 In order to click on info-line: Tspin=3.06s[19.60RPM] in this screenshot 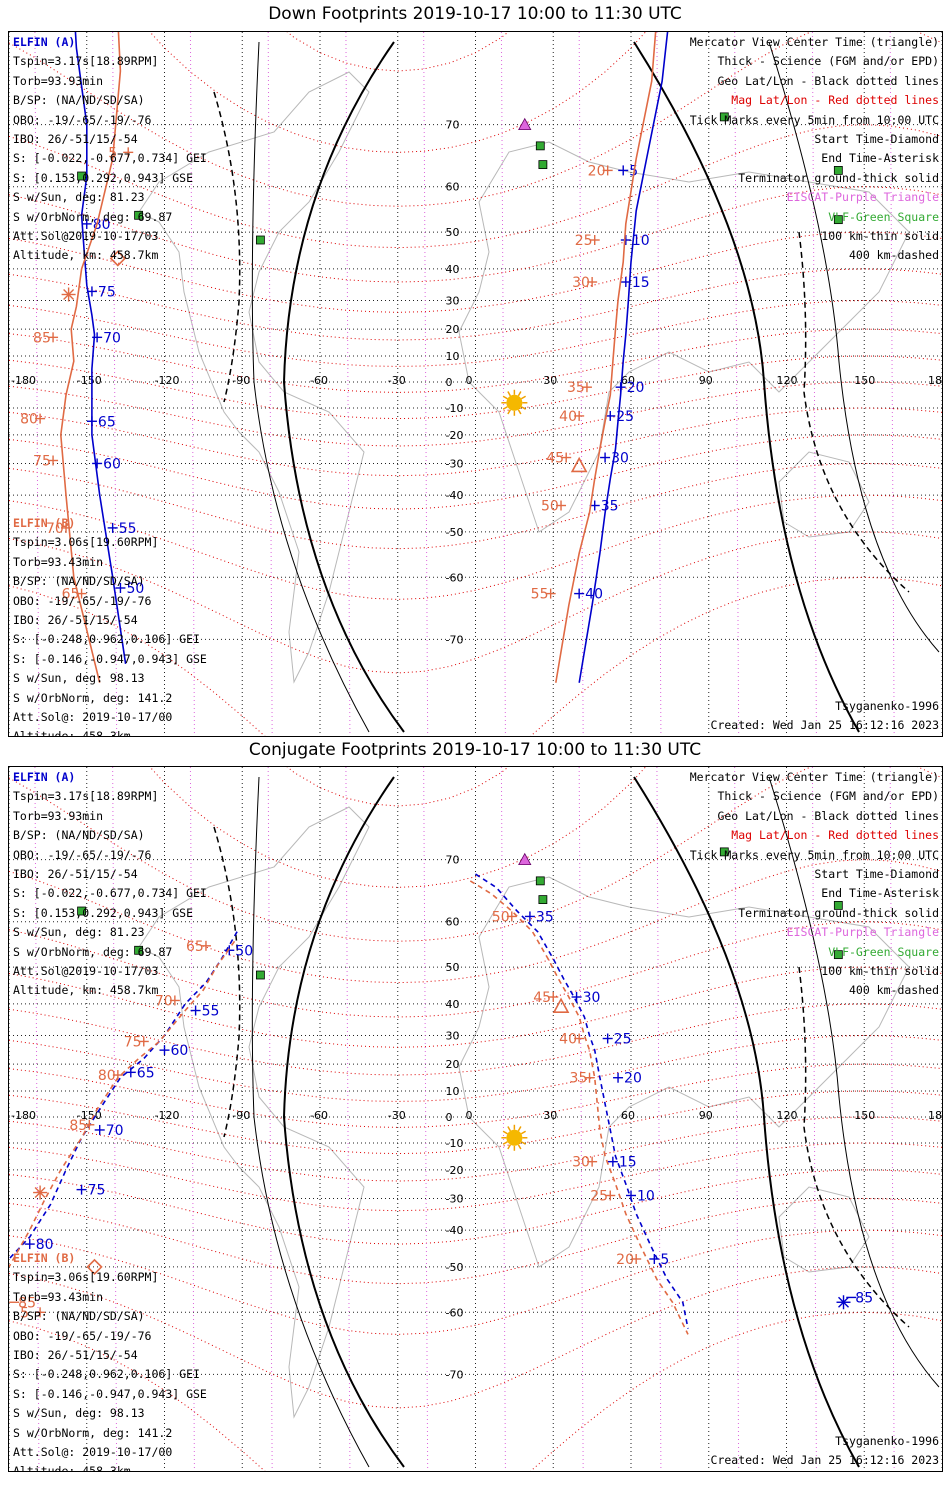, I will do `click(86, 1277)`.